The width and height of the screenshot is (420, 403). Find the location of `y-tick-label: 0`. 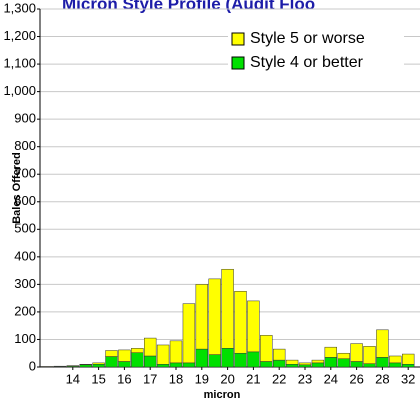

y-tick-label: 0 is located at coordinates (32, 365).